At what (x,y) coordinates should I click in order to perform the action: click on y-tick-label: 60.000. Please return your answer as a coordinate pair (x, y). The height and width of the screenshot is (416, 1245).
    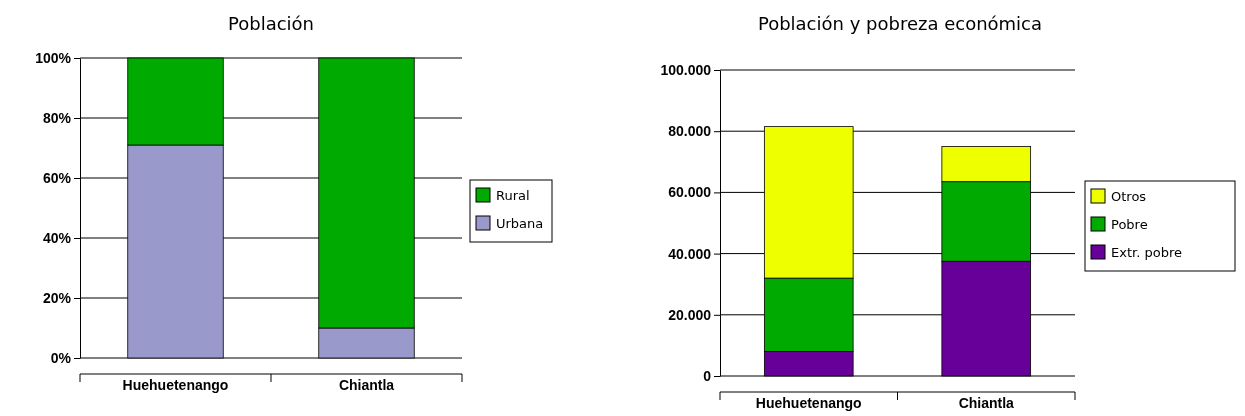
    Looking at the image, I should click on (690, 192).